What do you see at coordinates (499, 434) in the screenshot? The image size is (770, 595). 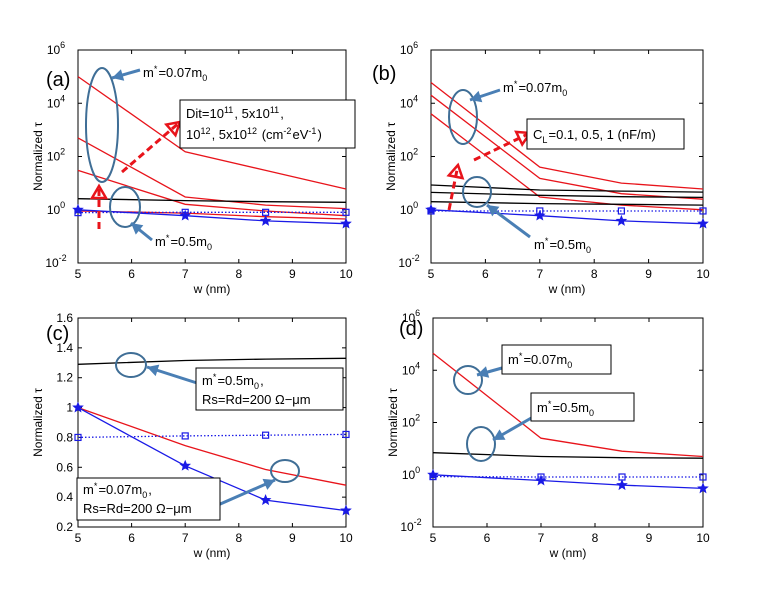 I see `arrow-d-m05-head` at bounding box center [499, 434].